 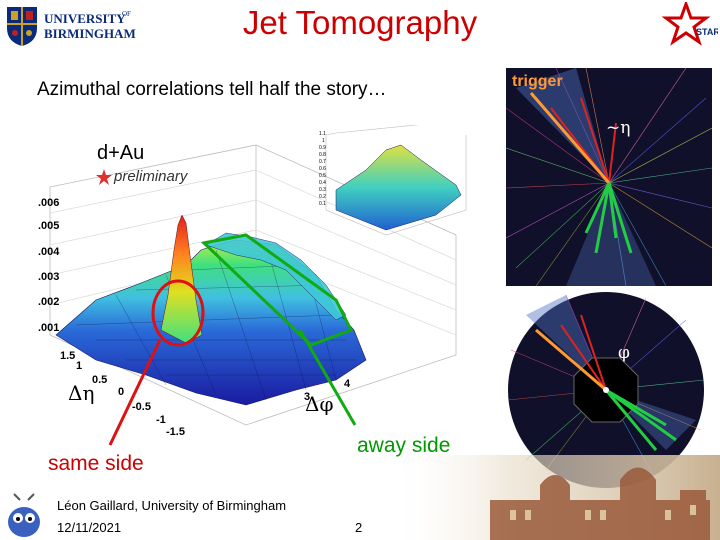 I want to click on z-tick-2: .005, so click(x=48, y=226).